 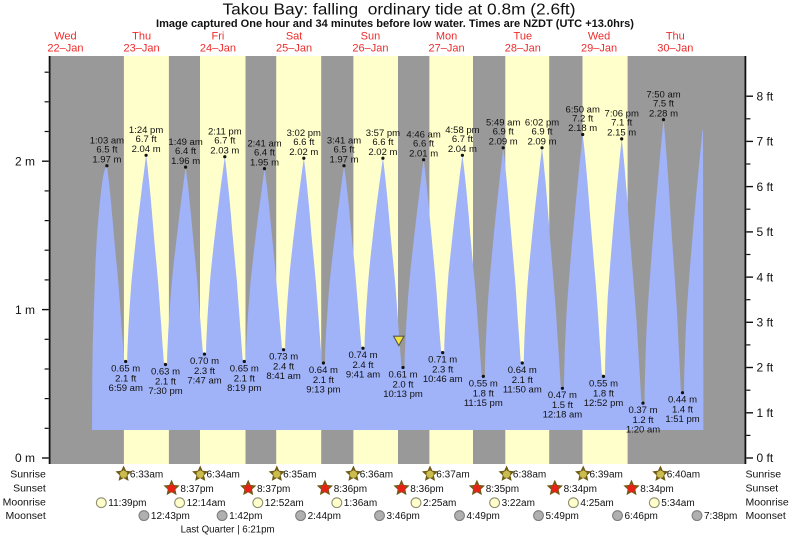 I want to click on svg-text: 0.71 m, so click(x=442, y=360).